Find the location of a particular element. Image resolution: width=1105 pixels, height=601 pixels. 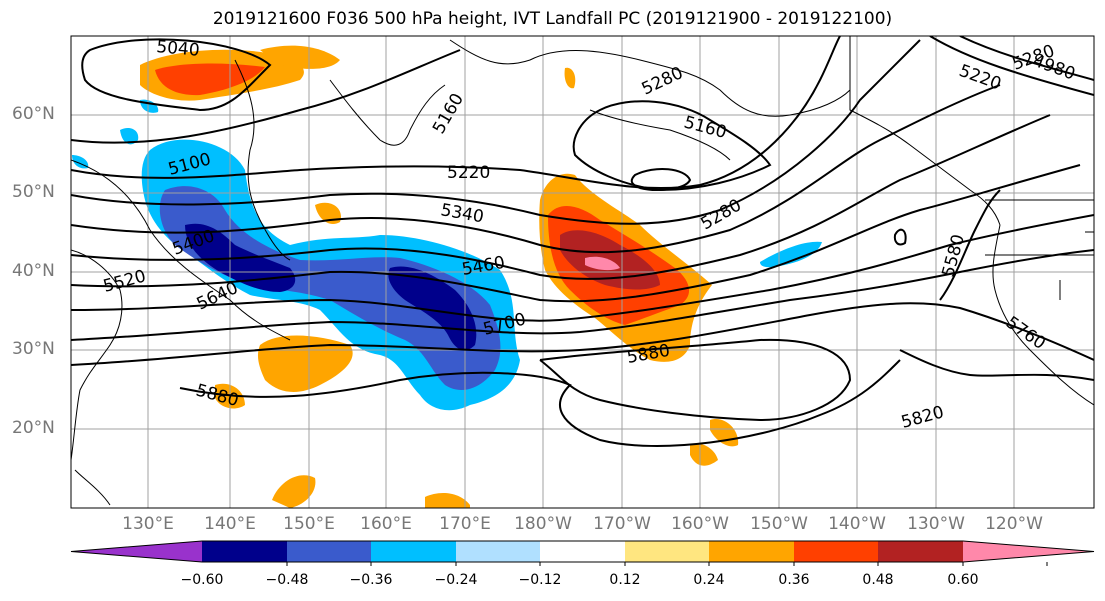

lon-tick-label: 120°W is located at coordinates (1014, 524).